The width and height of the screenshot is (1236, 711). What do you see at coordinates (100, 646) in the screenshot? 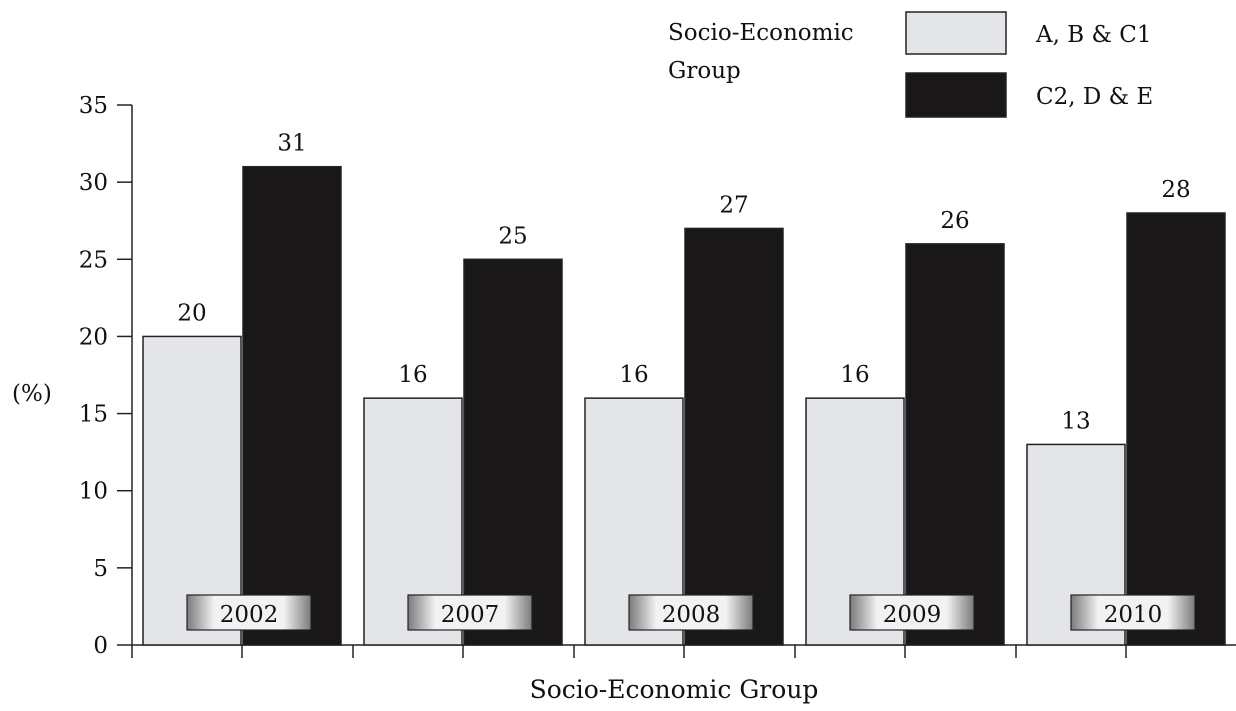
I see `y-tick-label: 0` at bounding box center [100, 646].